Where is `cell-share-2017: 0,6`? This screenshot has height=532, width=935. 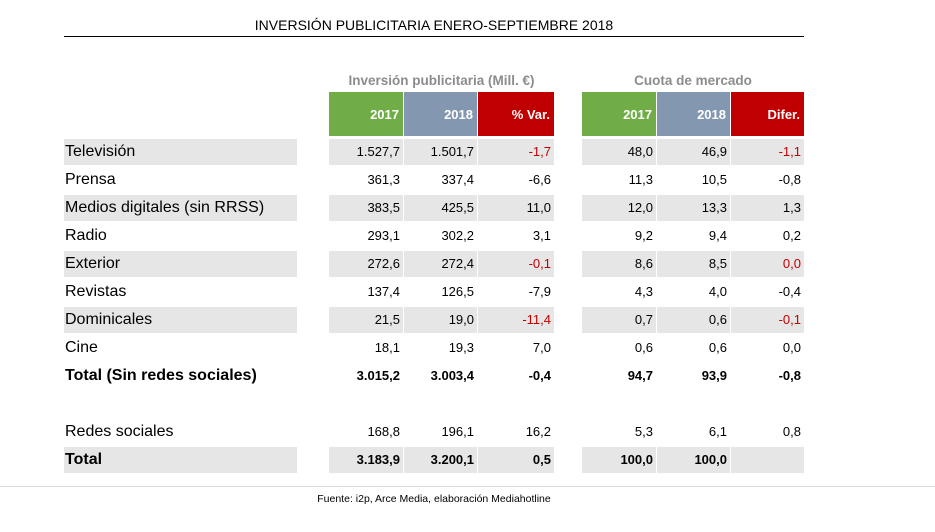
cell-share-2017: 0,6 is located at coordinates (643, 347).